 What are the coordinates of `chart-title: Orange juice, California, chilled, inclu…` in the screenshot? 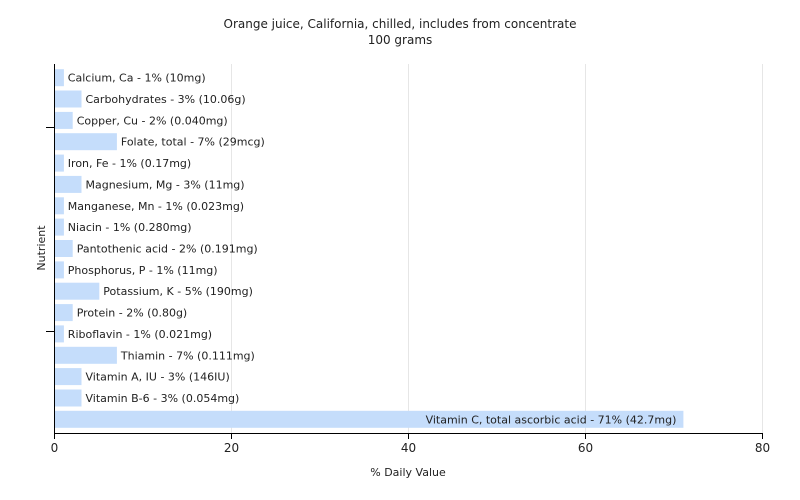 It's located at (400, 24).